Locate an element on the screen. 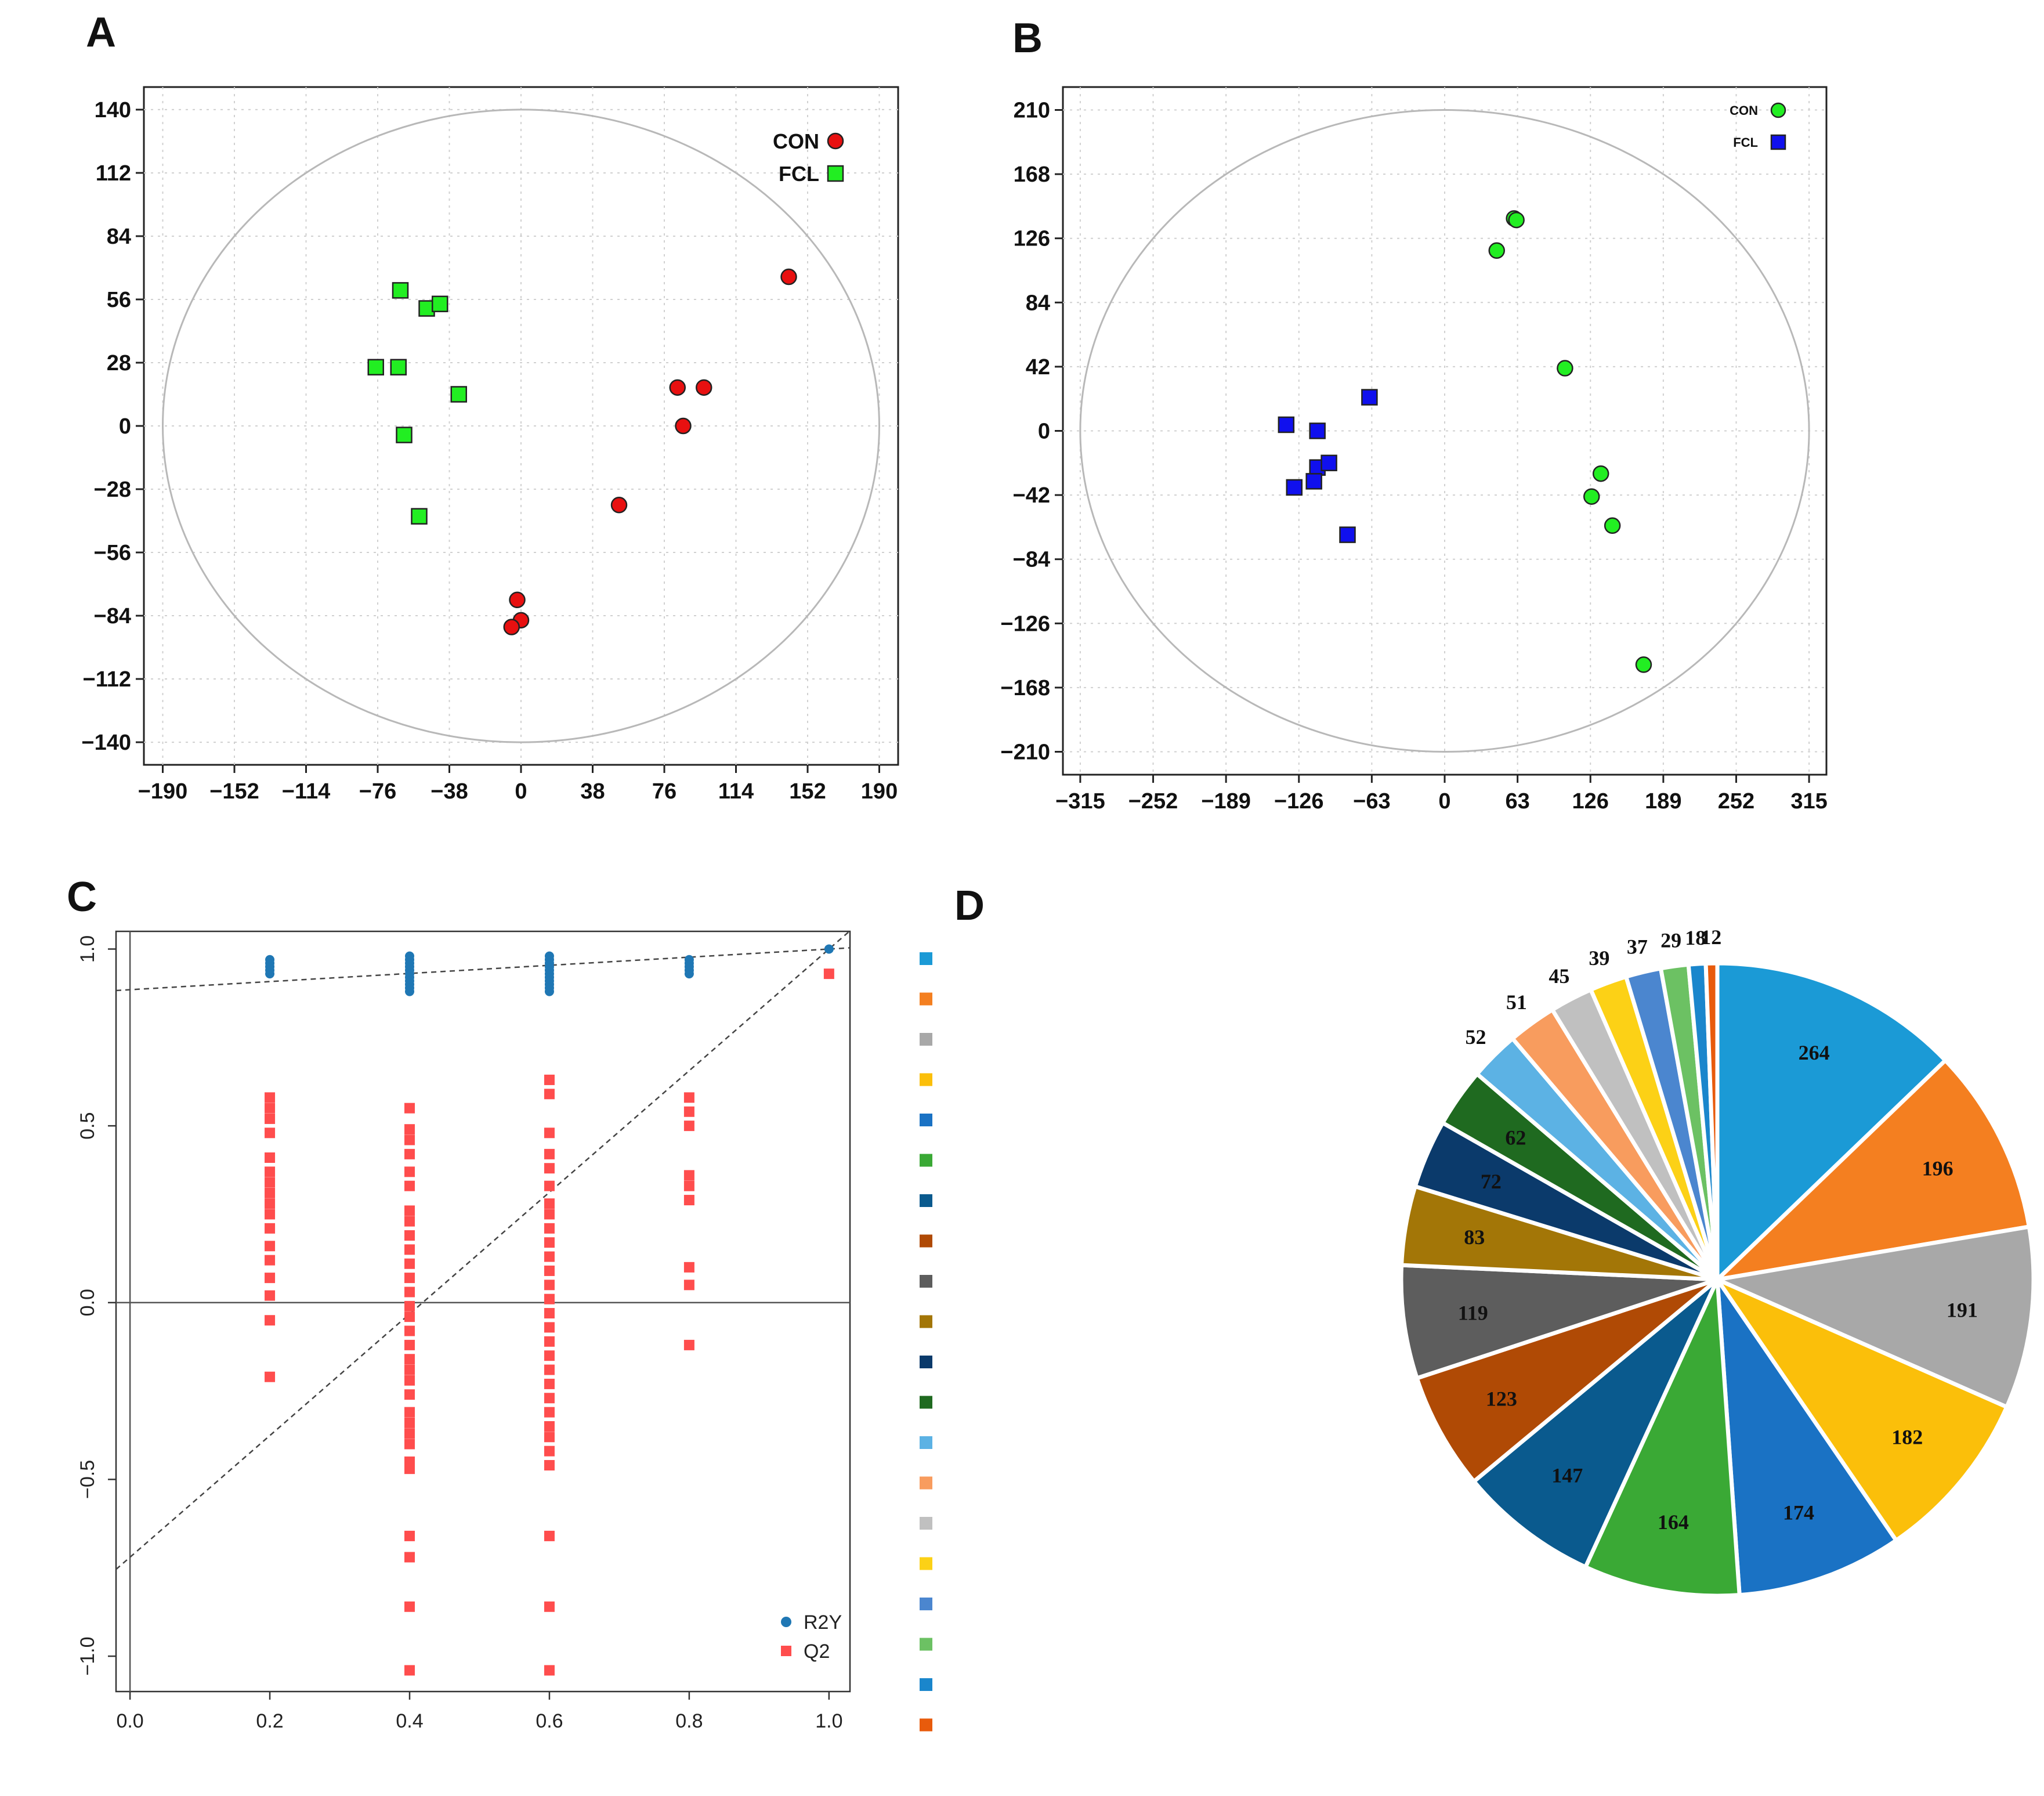 This screenshot has width=2044, height=1796. chart-b-y-tick-label: 84 is located at coordinates (1038, 303).